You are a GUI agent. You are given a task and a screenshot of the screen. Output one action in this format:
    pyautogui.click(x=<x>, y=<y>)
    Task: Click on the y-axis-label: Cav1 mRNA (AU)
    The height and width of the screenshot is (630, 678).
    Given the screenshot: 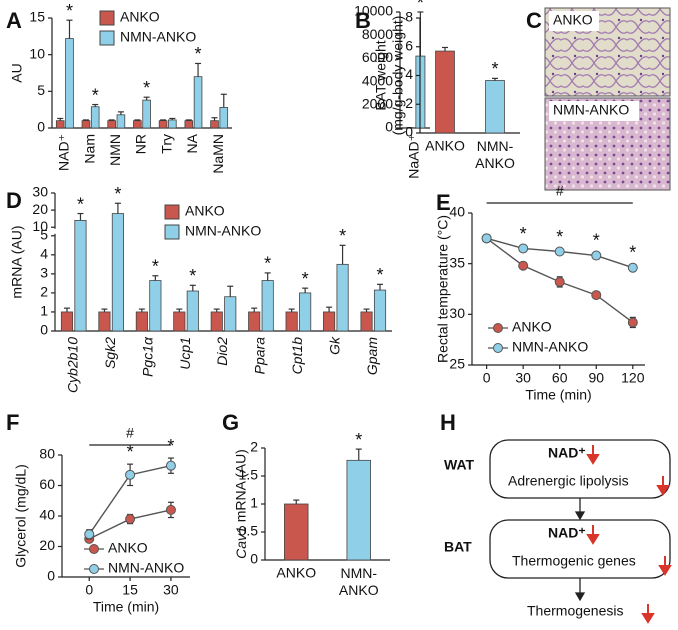 What is the action you would take?
    pyautogui.click(x=241, y=504)
    